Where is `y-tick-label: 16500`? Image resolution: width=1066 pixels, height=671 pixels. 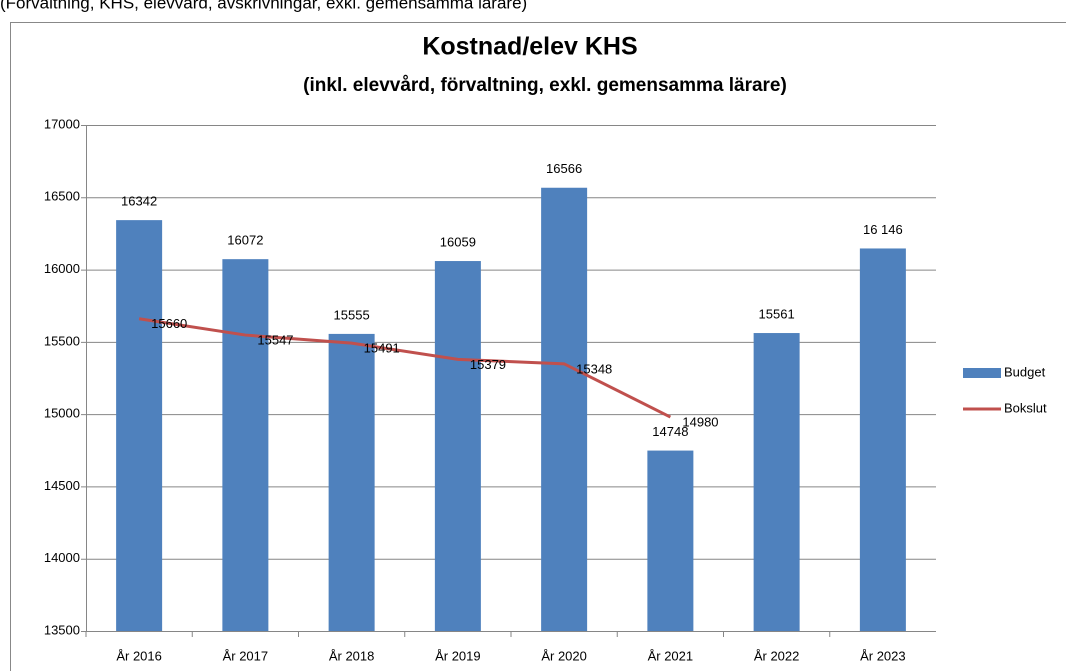
y-tick-label: 16500 is located at coordinates (62, 196).